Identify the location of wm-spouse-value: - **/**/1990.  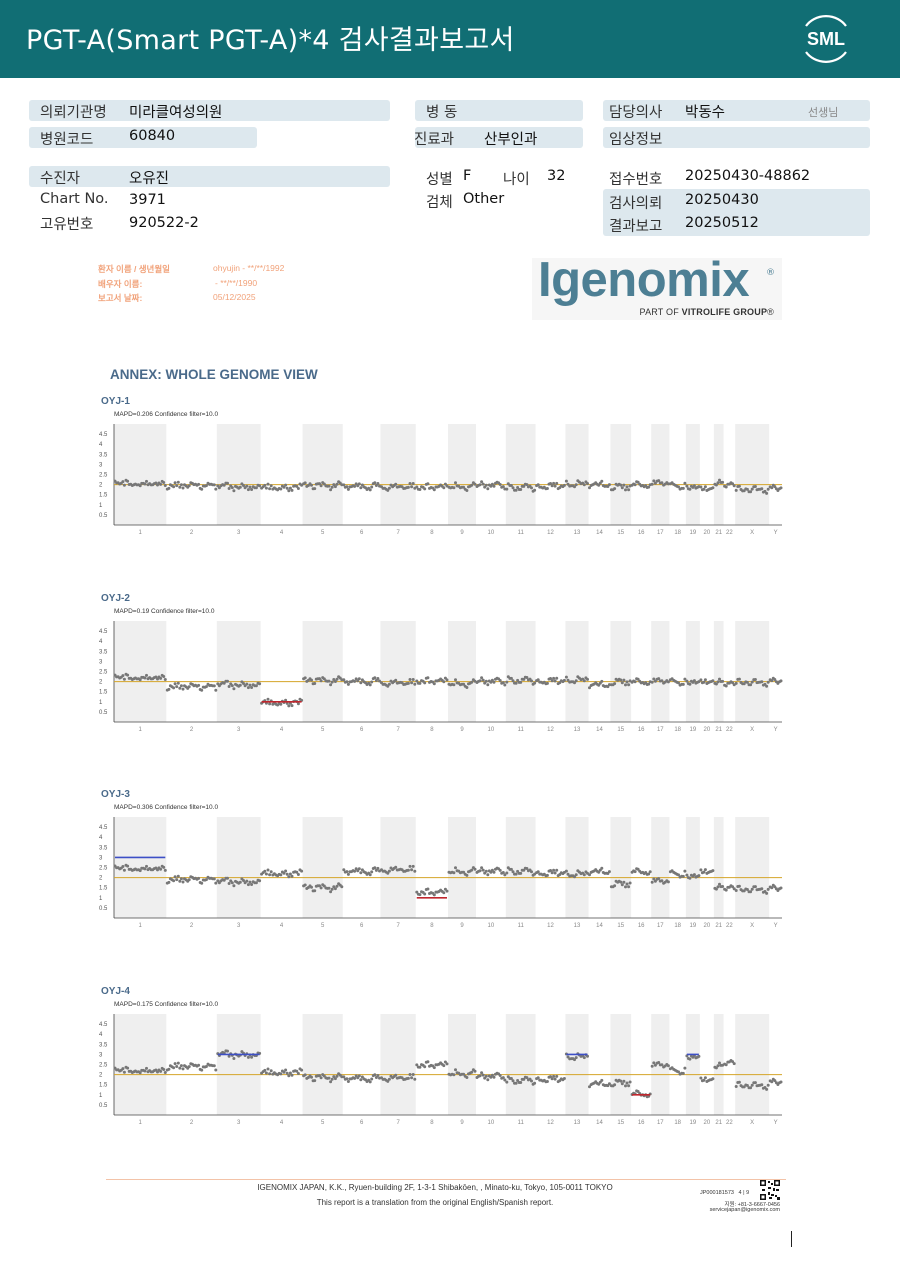
(236, 283).